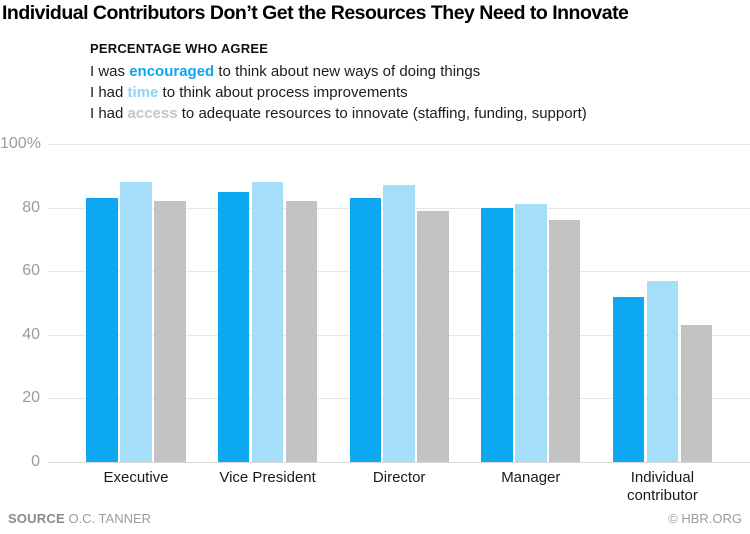 The width and height of the screenshot is (750, 534). I want to click on legend-text: to think about new ways of doing things, so click(347, 71).